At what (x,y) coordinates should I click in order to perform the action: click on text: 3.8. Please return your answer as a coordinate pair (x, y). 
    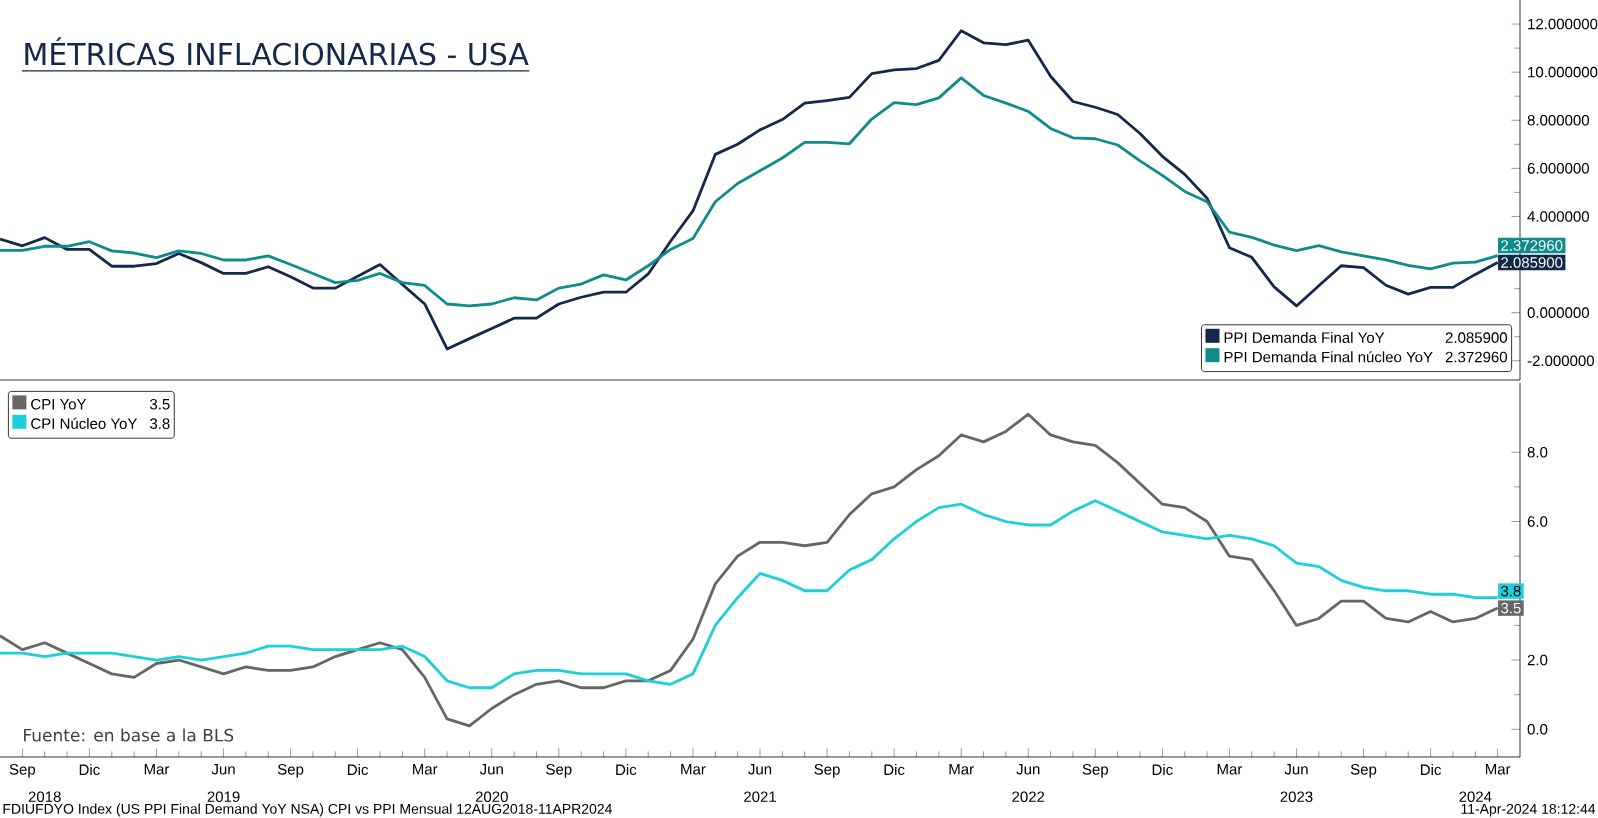
    Looking at the image, I should click on (159, 423).